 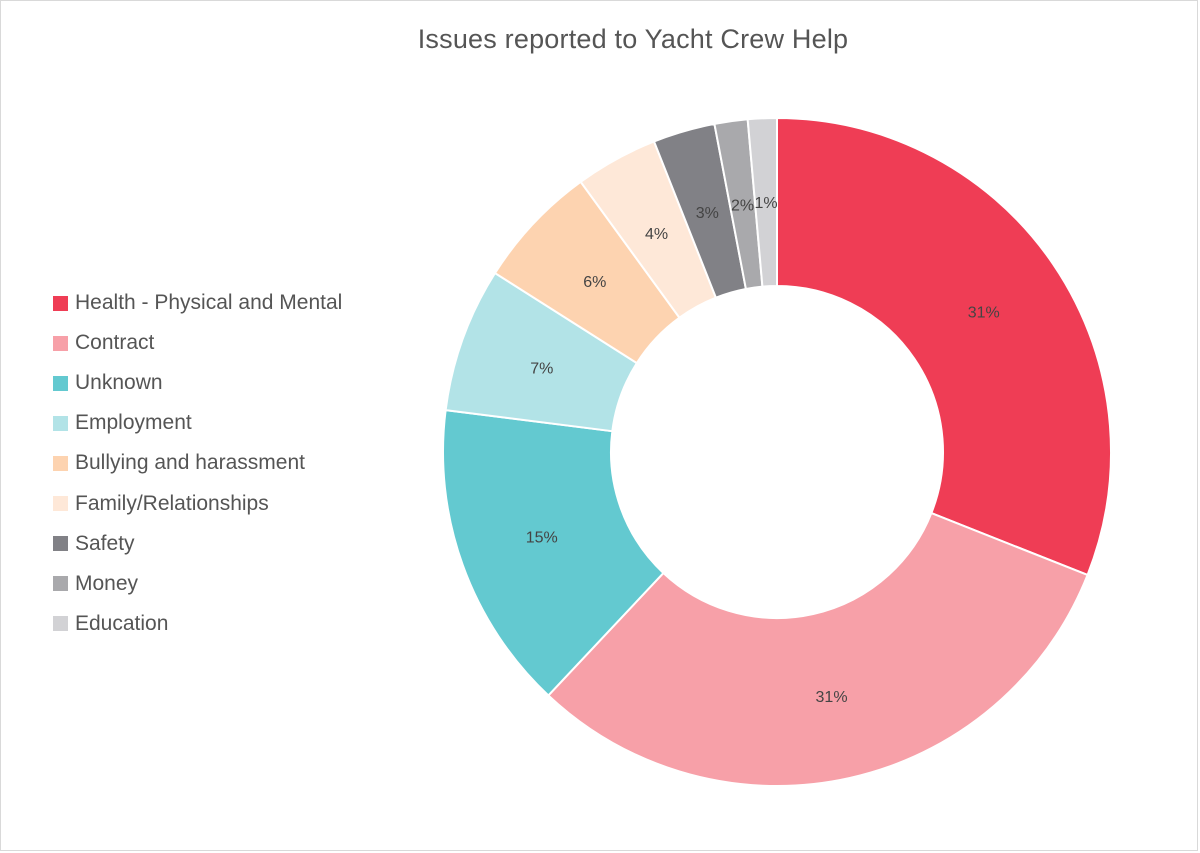 What do you see at coordinates (765, 203) in the screenshot?
I see `slice-data-label: 1%` at bounding box center [765, 203].